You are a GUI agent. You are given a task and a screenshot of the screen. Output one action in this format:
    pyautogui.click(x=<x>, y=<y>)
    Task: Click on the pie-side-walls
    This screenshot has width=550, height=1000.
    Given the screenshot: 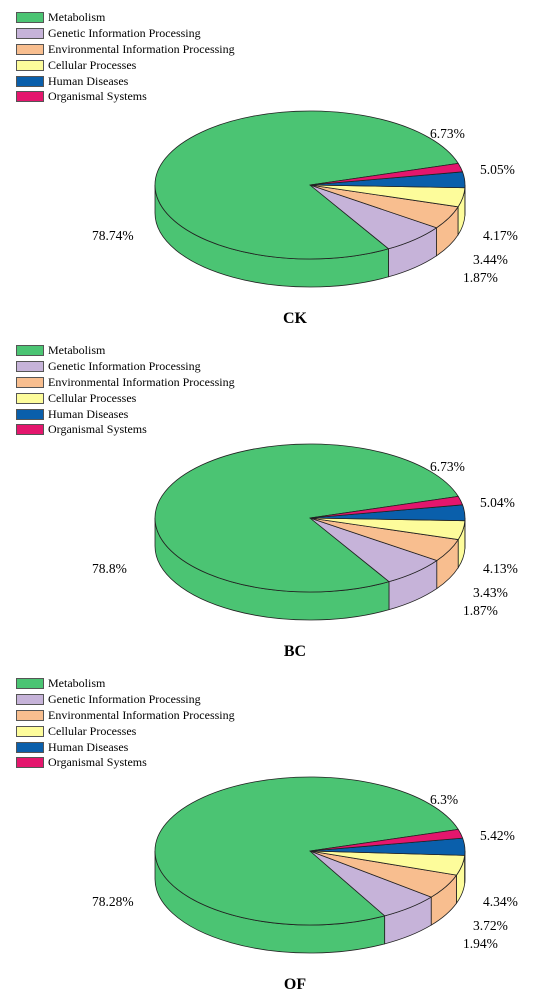 What is the action you would take?
    pyautogui.click(x=310, y=902)
    